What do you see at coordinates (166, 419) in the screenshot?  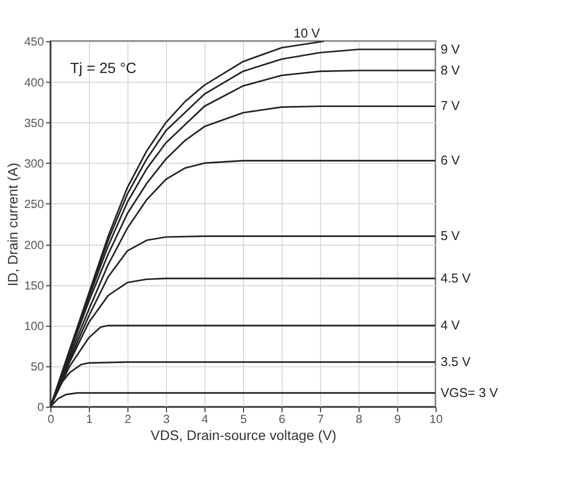 I see `x-tick-label: 3` at bounding box center [166, 419].